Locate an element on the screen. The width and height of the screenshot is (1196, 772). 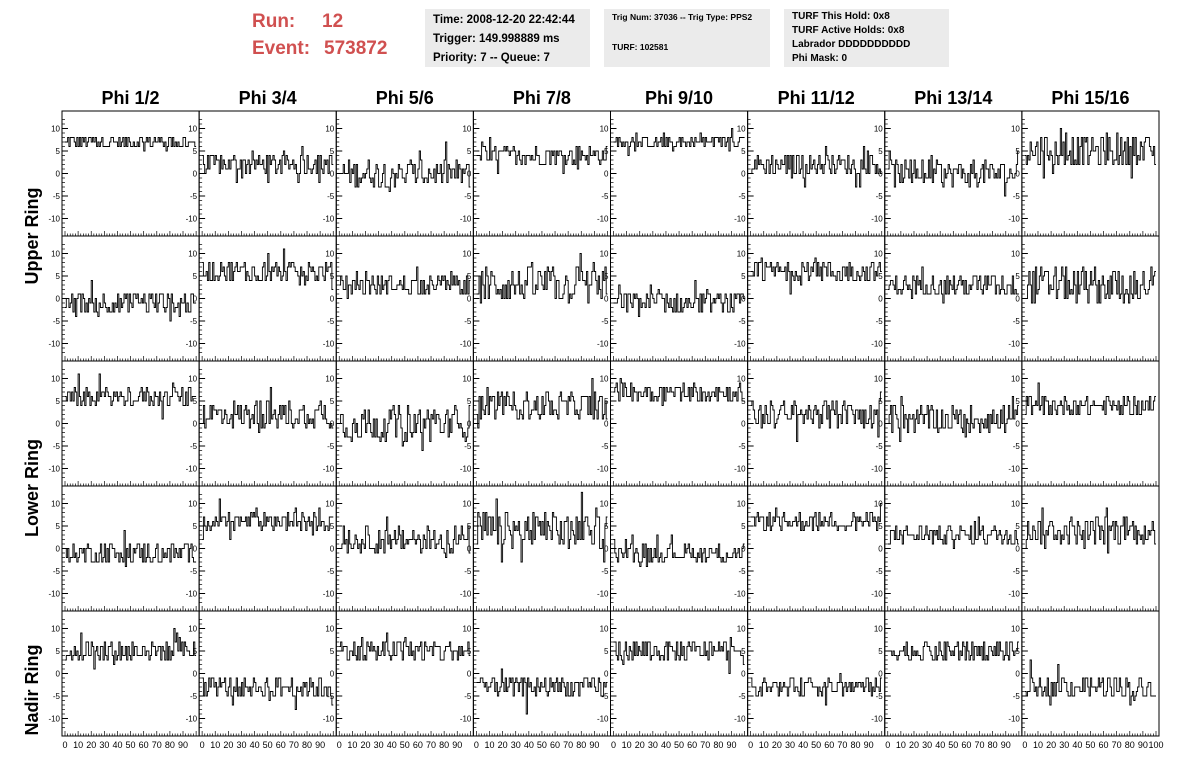
column-title: Phi 1/2 is located at coordinates (131, 98).